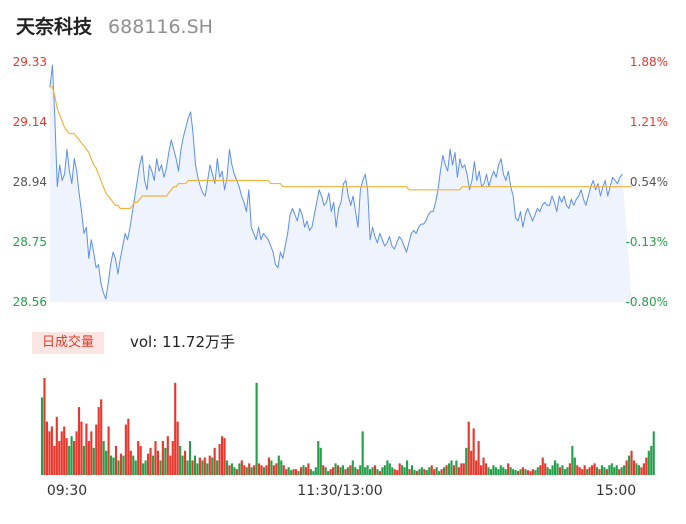  Describe the element at coordinates (68, 343) in the screenshot. I see `daily-volume-tab: 日成交量` at that location.